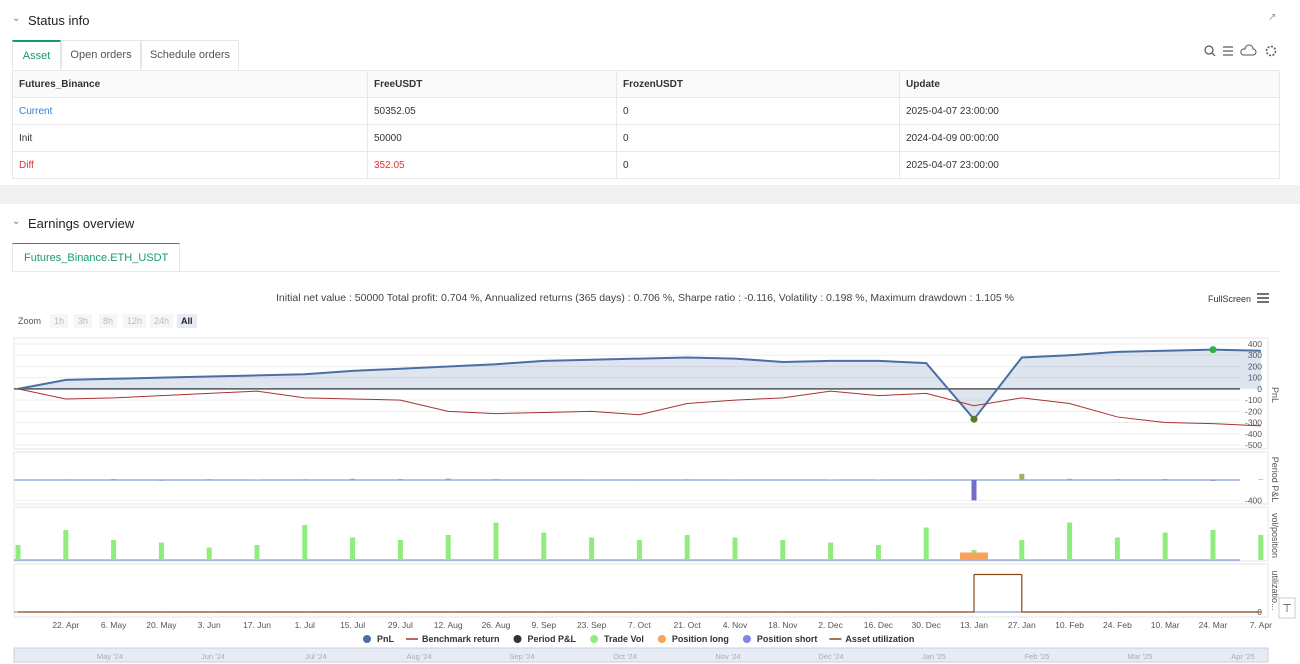 The width and height of the screenshot is (1300, 664). What do you see at coordinates (1248, 50) in the screenshot?
I see `cloud-icon` at bounding box center [1248, 50].